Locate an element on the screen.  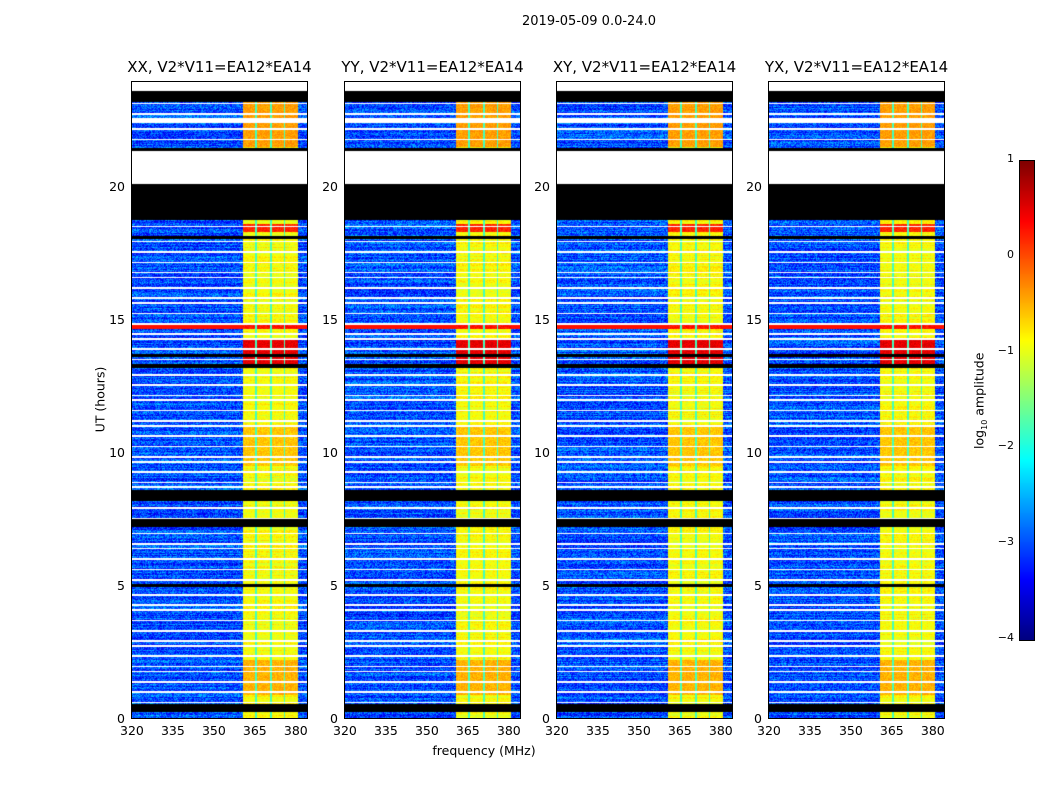
panel-title: XX, V2*V11=EA12*EA14 is located at coordinates (219, 67).